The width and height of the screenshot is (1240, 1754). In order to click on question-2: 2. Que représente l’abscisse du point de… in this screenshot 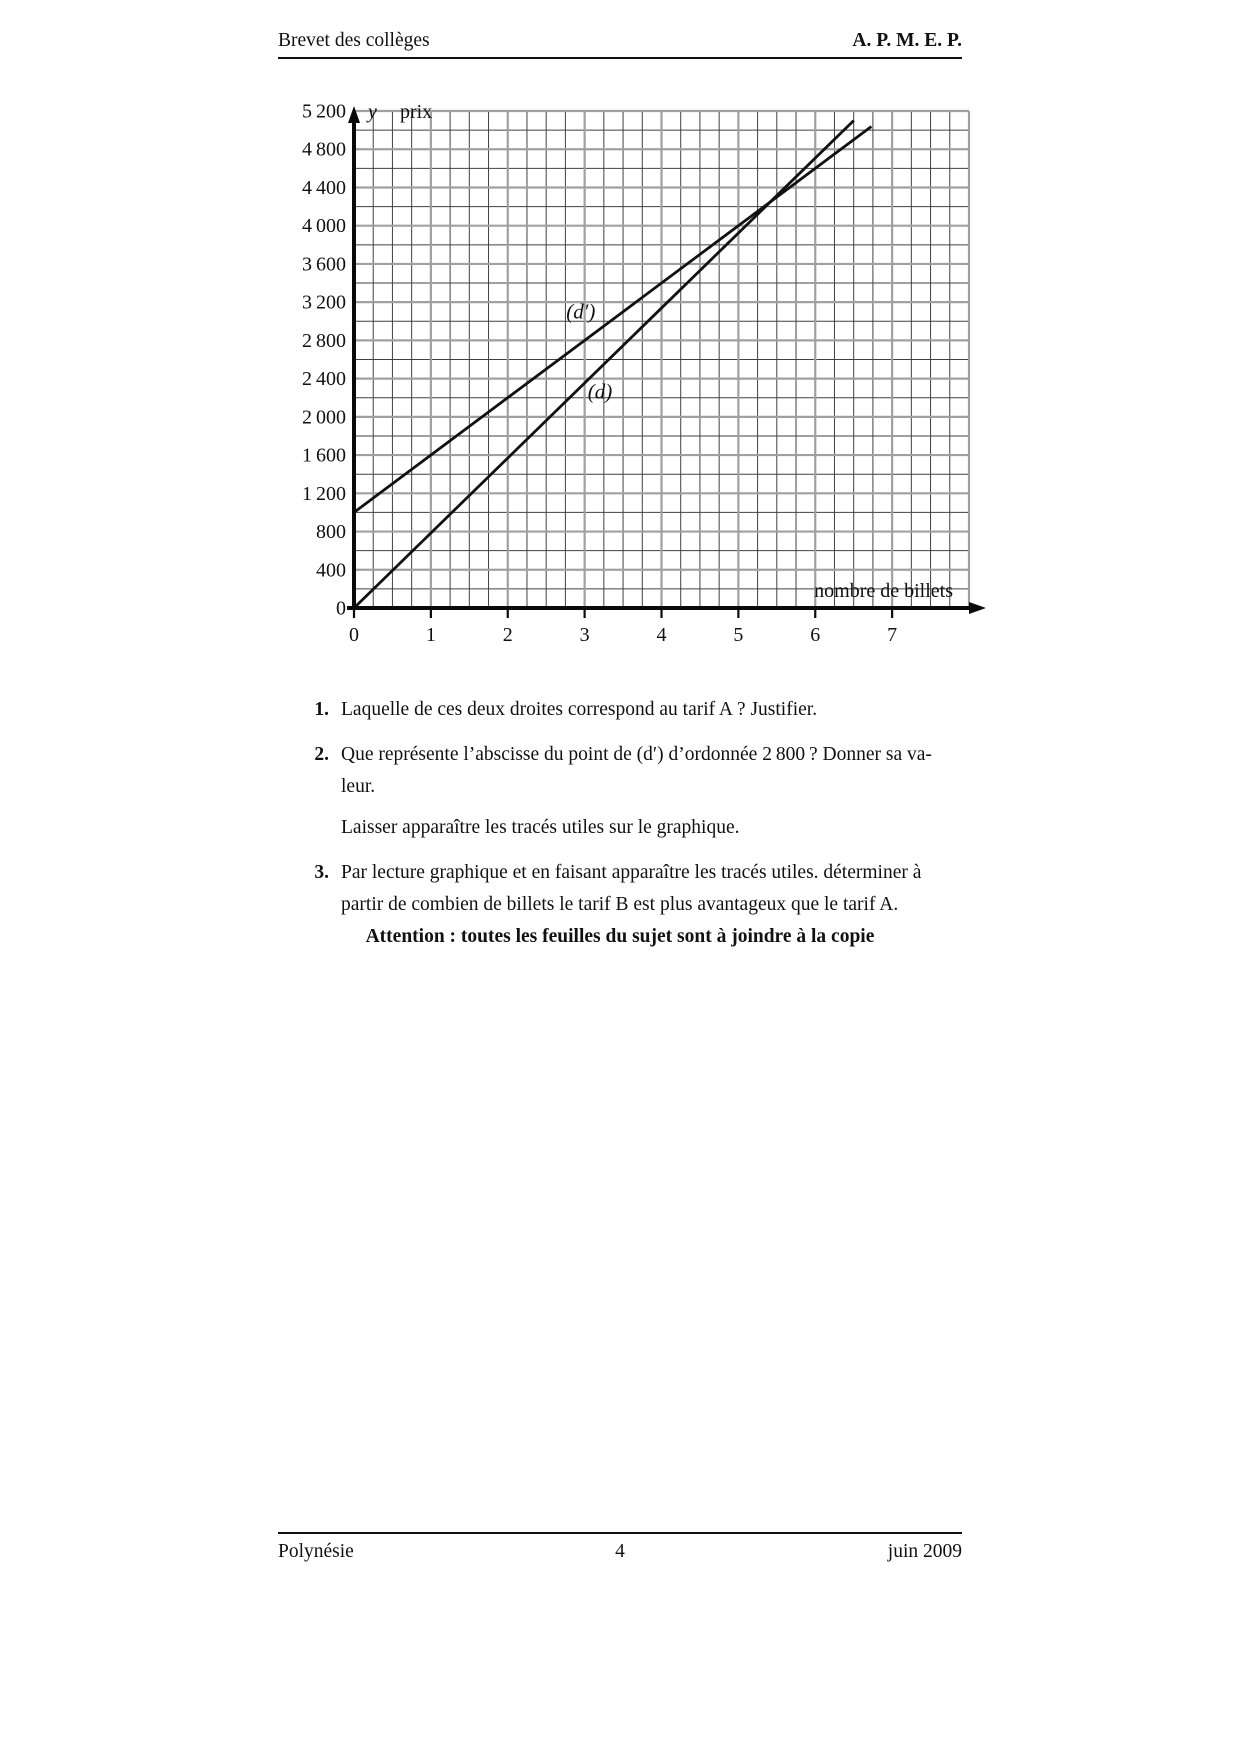, I will do `click(620, 791)`.